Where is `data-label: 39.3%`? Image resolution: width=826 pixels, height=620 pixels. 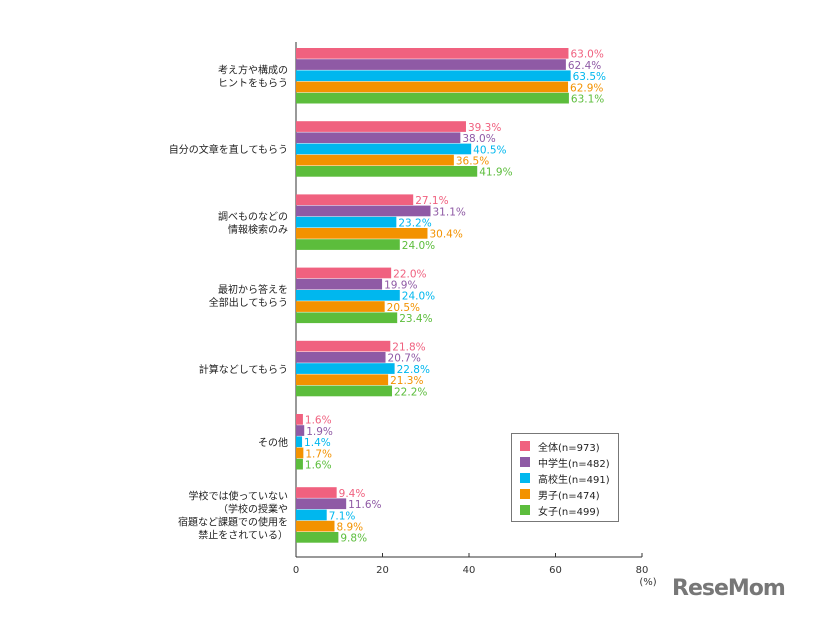
data-label: 39.3% is located at coordinates (484, 128).